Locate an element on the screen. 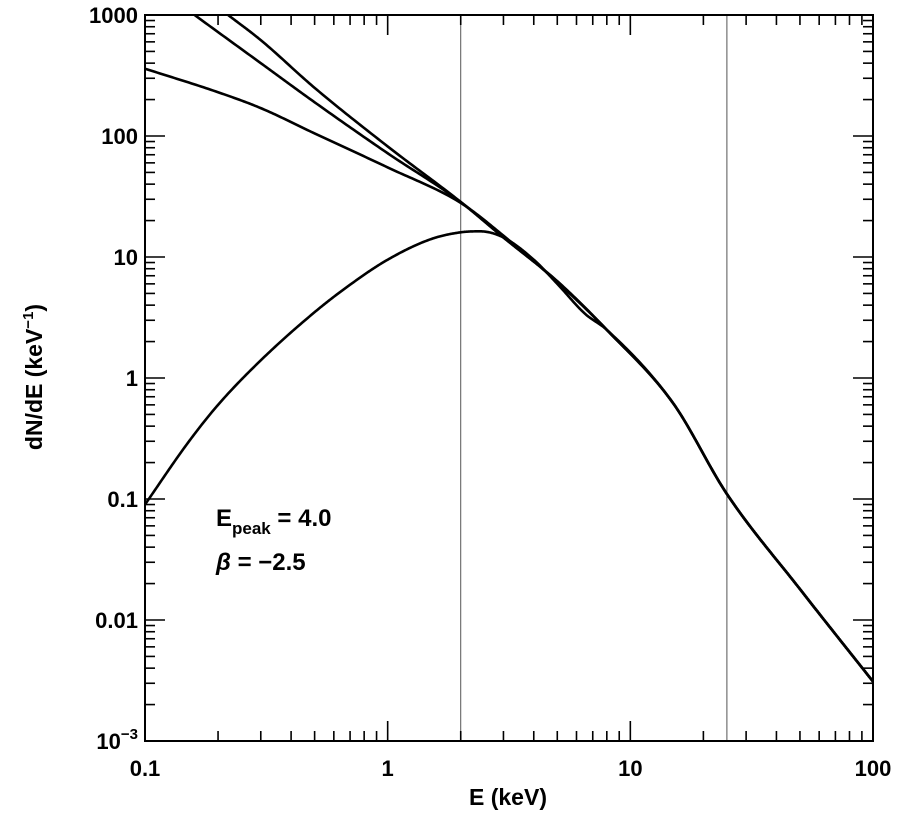 Image resolution: width=900 pixels, height=816 pixels. epeak-value: = 4.0 is located at coordinates (301, 518).